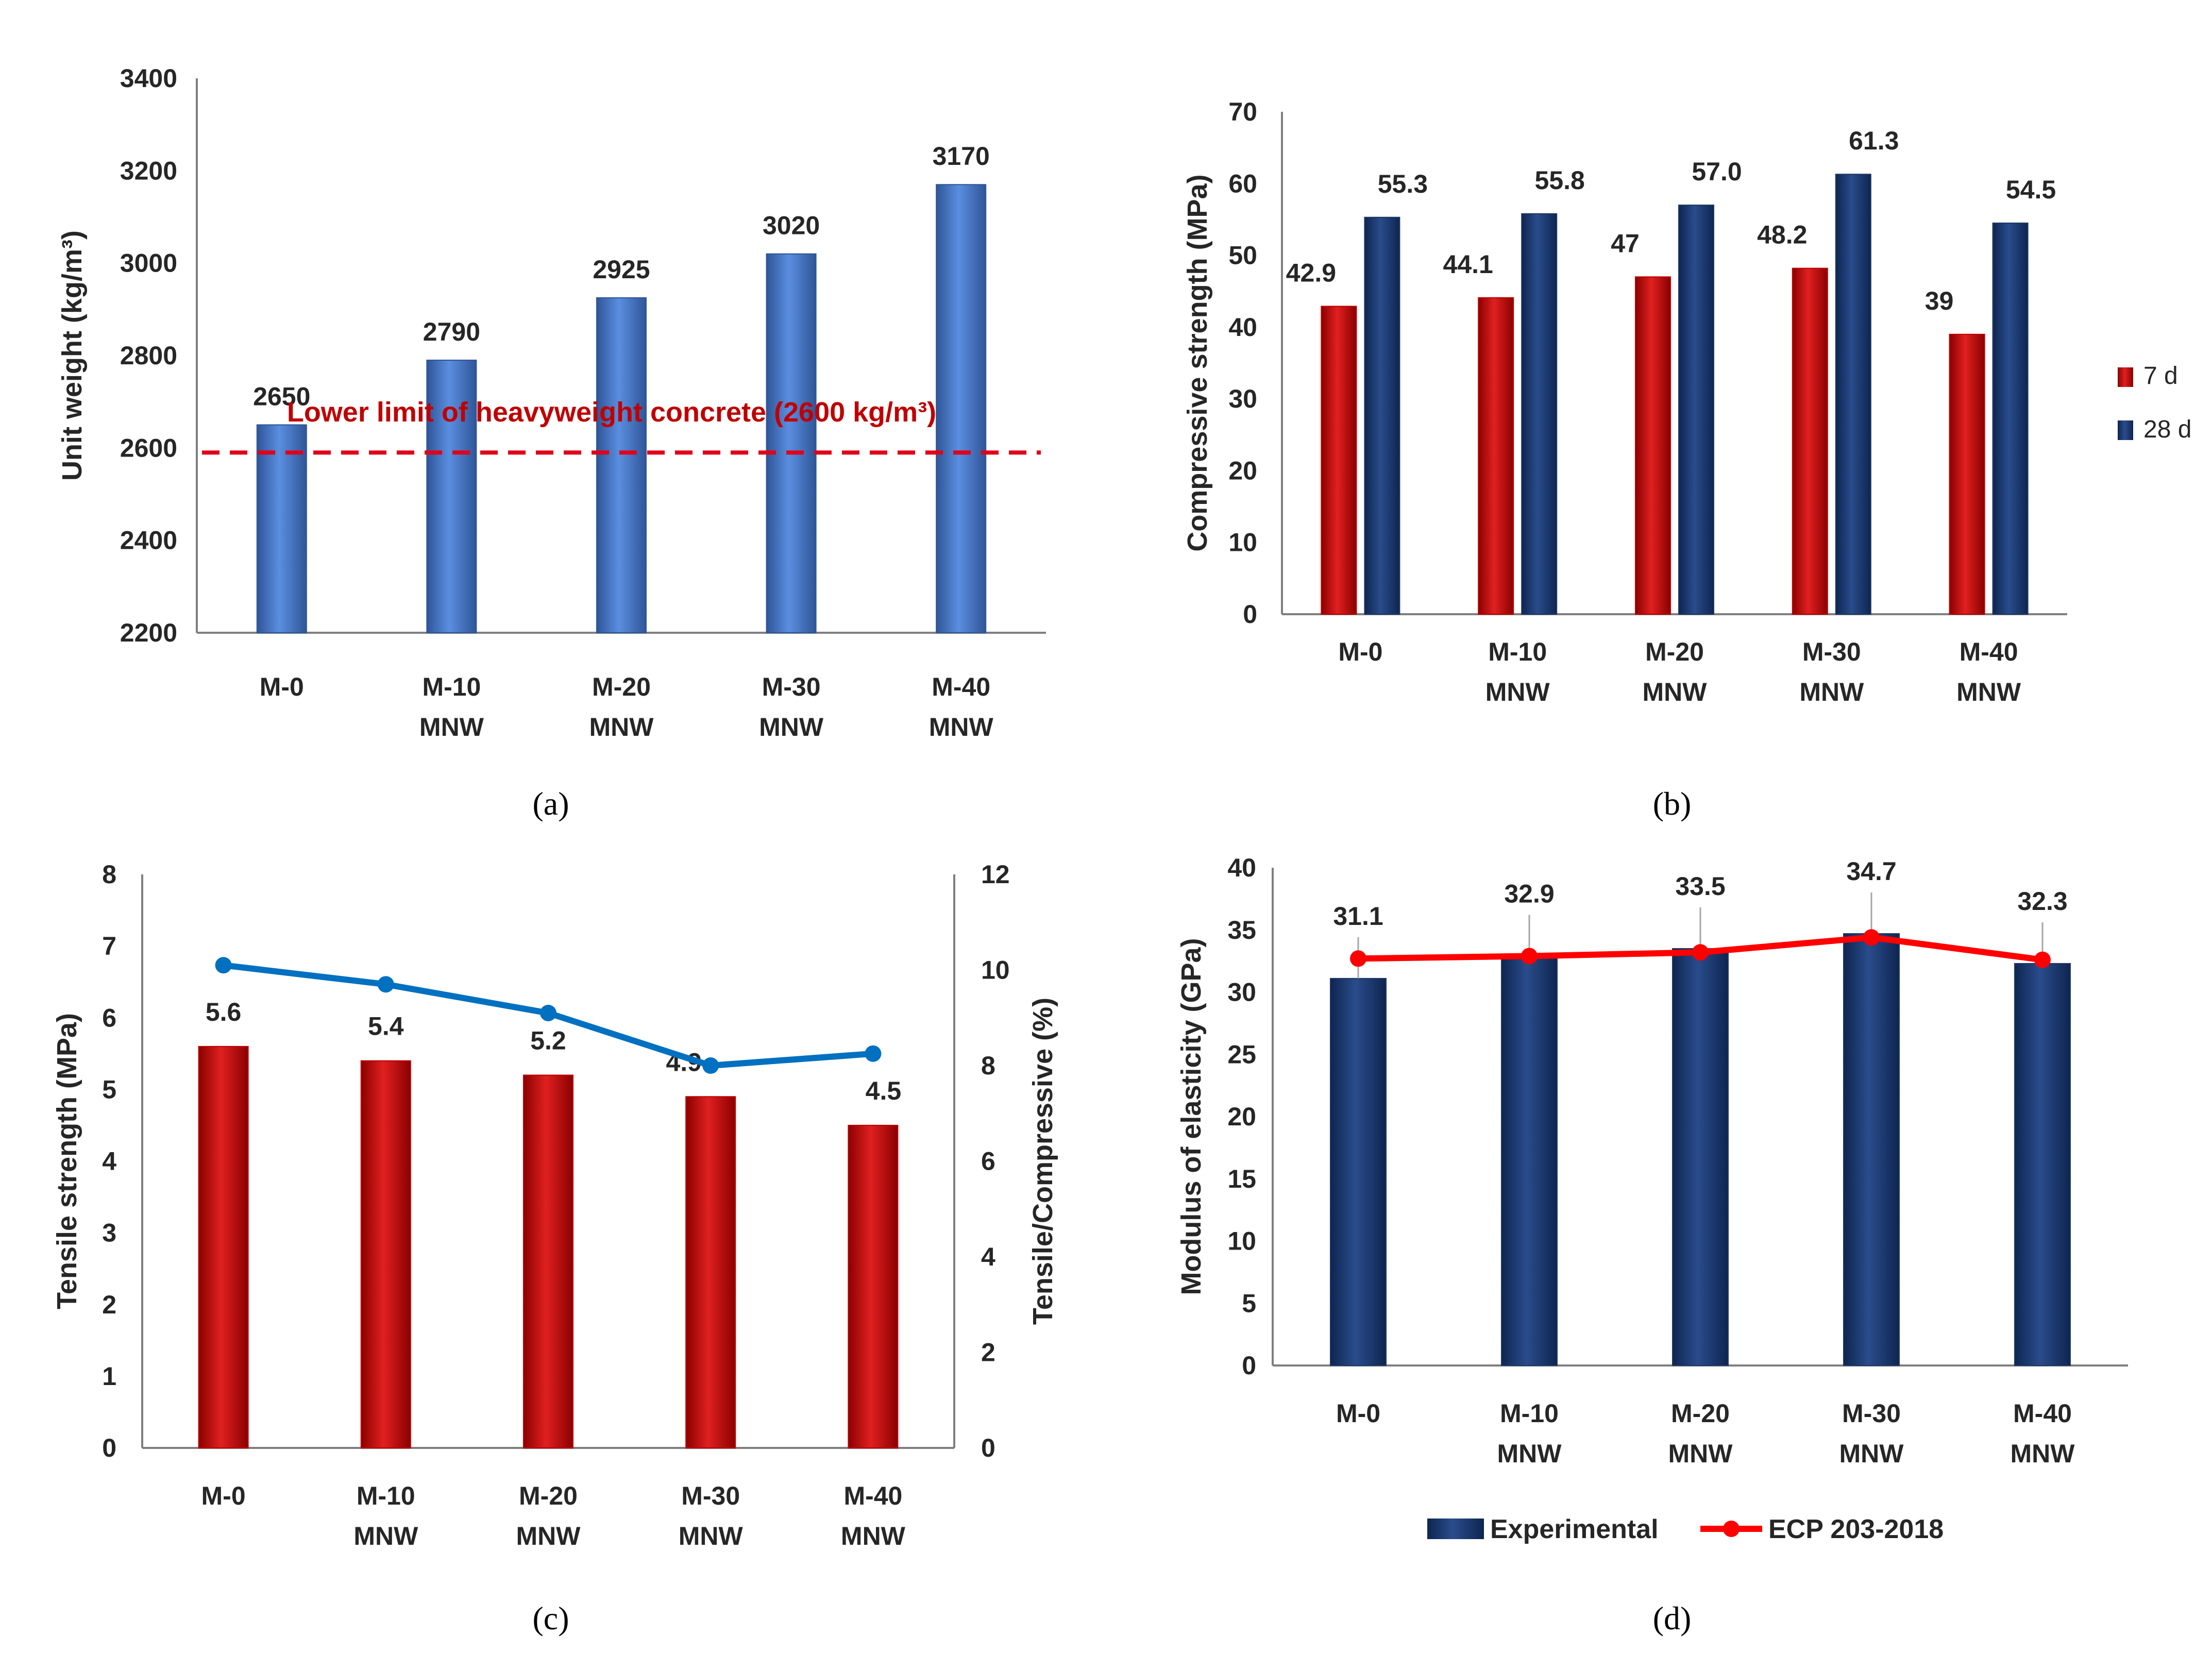  What do you see at coordinates (148, 447) in the screenshot?
I see `y-tick-label: 2600` at bounding box center [148, 447].